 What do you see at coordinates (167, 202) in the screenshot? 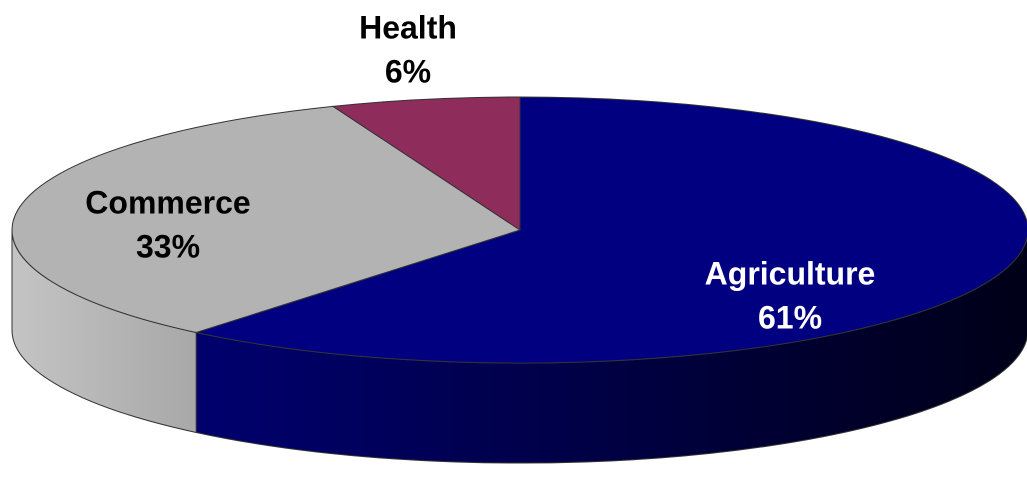
I see `slice-label: Commerce` at bounding box center [167, 202].